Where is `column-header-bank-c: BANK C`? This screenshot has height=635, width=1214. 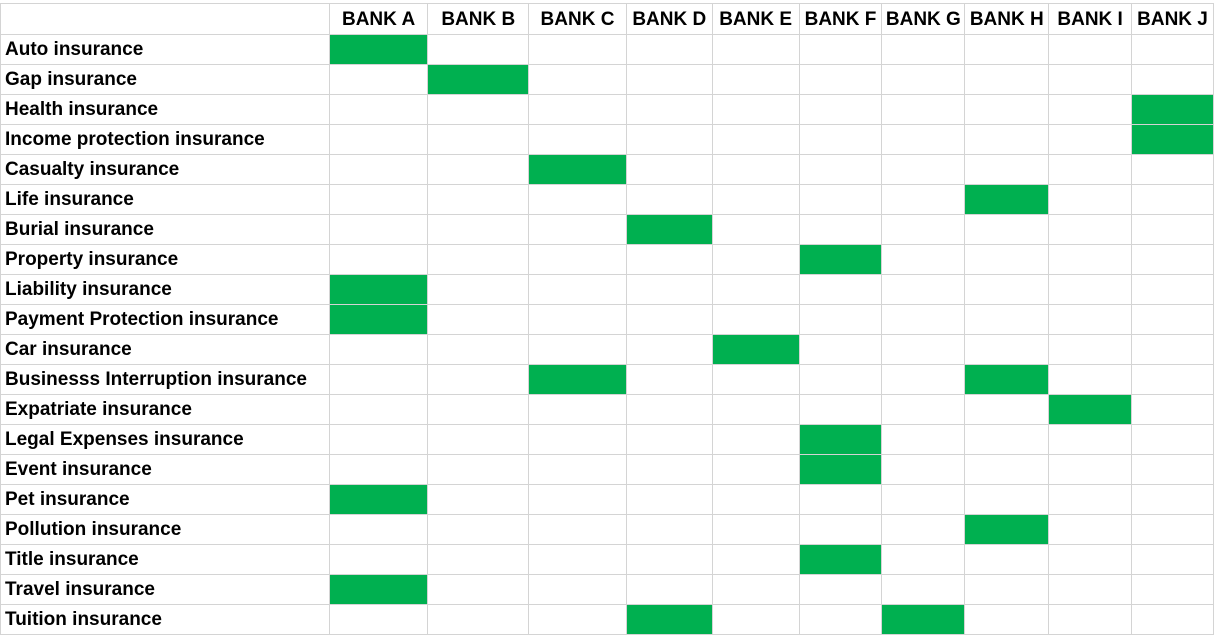
column-header-bank-c: BANK C is located at coordinates (577, 19).